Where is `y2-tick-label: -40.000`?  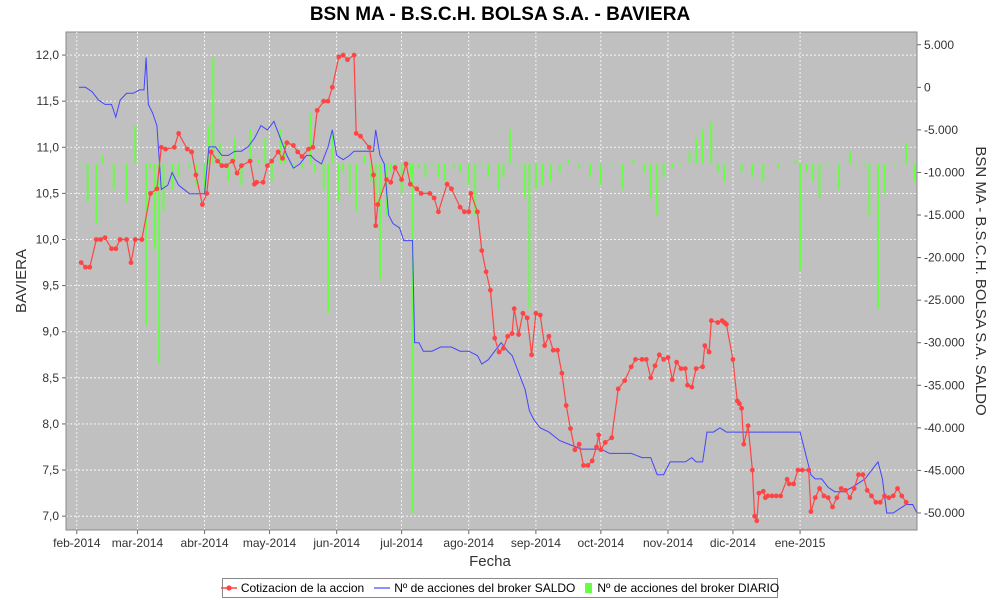 y2-tick-label: -40.000 is located at coordinates (944, 428).